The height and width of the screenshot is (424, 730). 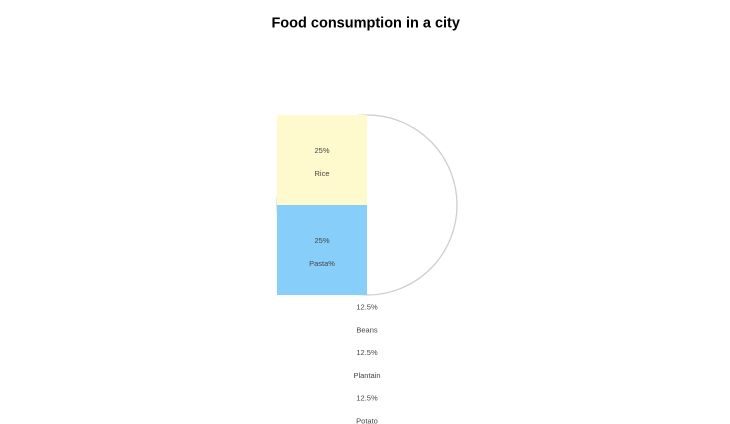 What do you see at coordinates (321, 173) in the screenshot?
I see `svg-text: Rice` at bounding box center [321, 173].